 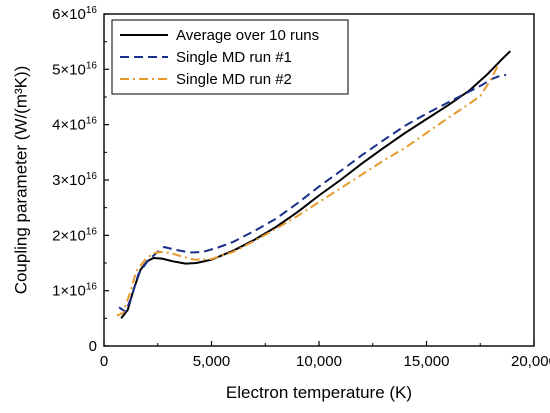 What do you see at coordinates (74, 180) in the screenshot?
I see `y-tick-label: 3×10¹⁶` at bounding box center [74, 180].